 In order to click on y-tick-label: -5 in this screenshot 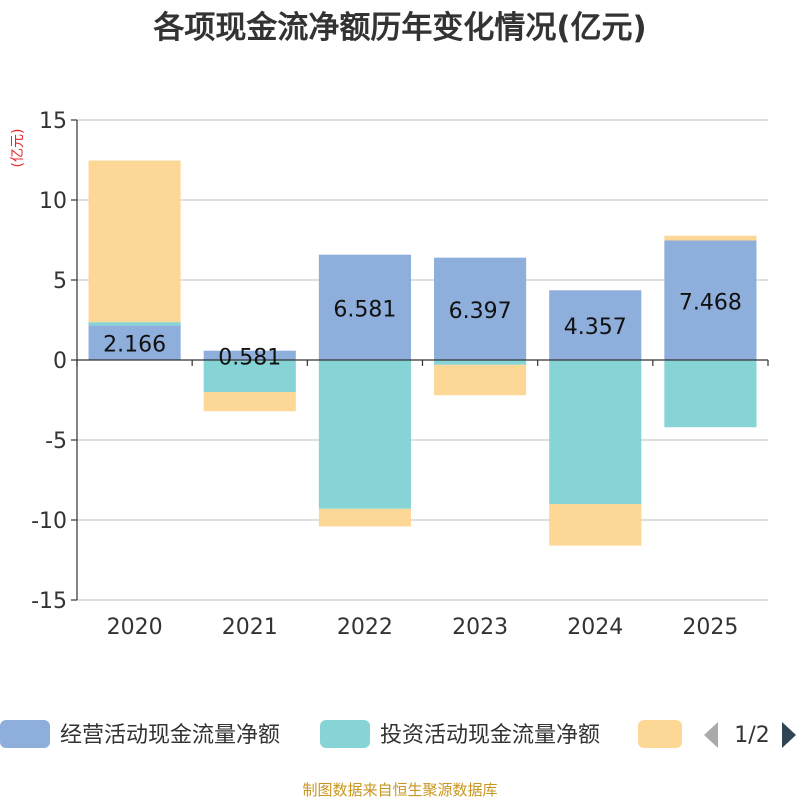, I will do `click(56, 441)`.